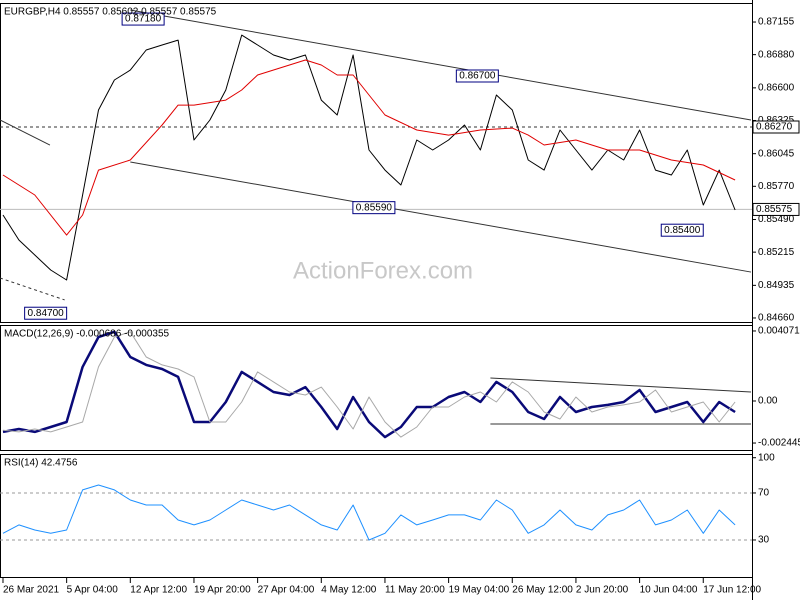 The height and width of the screenshot is (600, 800). I want to click on y-tick-label: 70, so click(764, 493).